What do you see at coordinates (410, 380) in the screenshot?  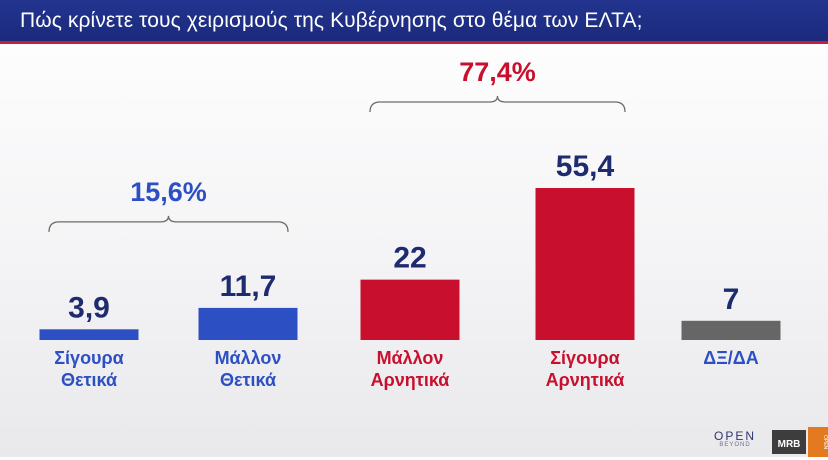 I see `category-label-3-line-2: Αρνητικά` at bounding box center [410, 380].